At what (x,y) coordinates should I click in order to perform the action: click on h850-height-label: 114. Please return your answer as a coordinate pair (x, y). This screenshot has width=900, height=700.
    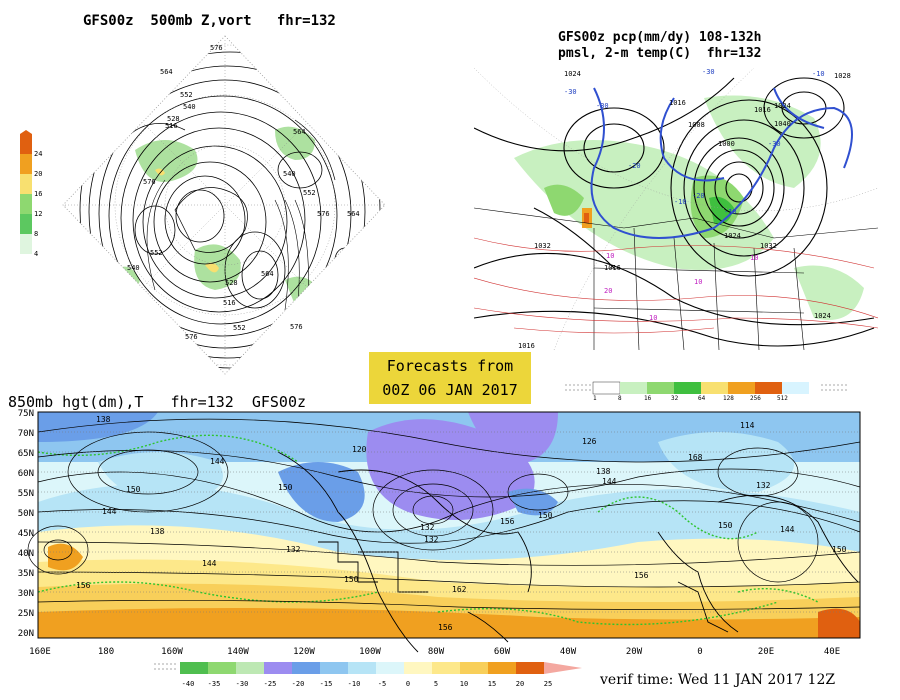
    Looking at the image, I should click on (747, 425).